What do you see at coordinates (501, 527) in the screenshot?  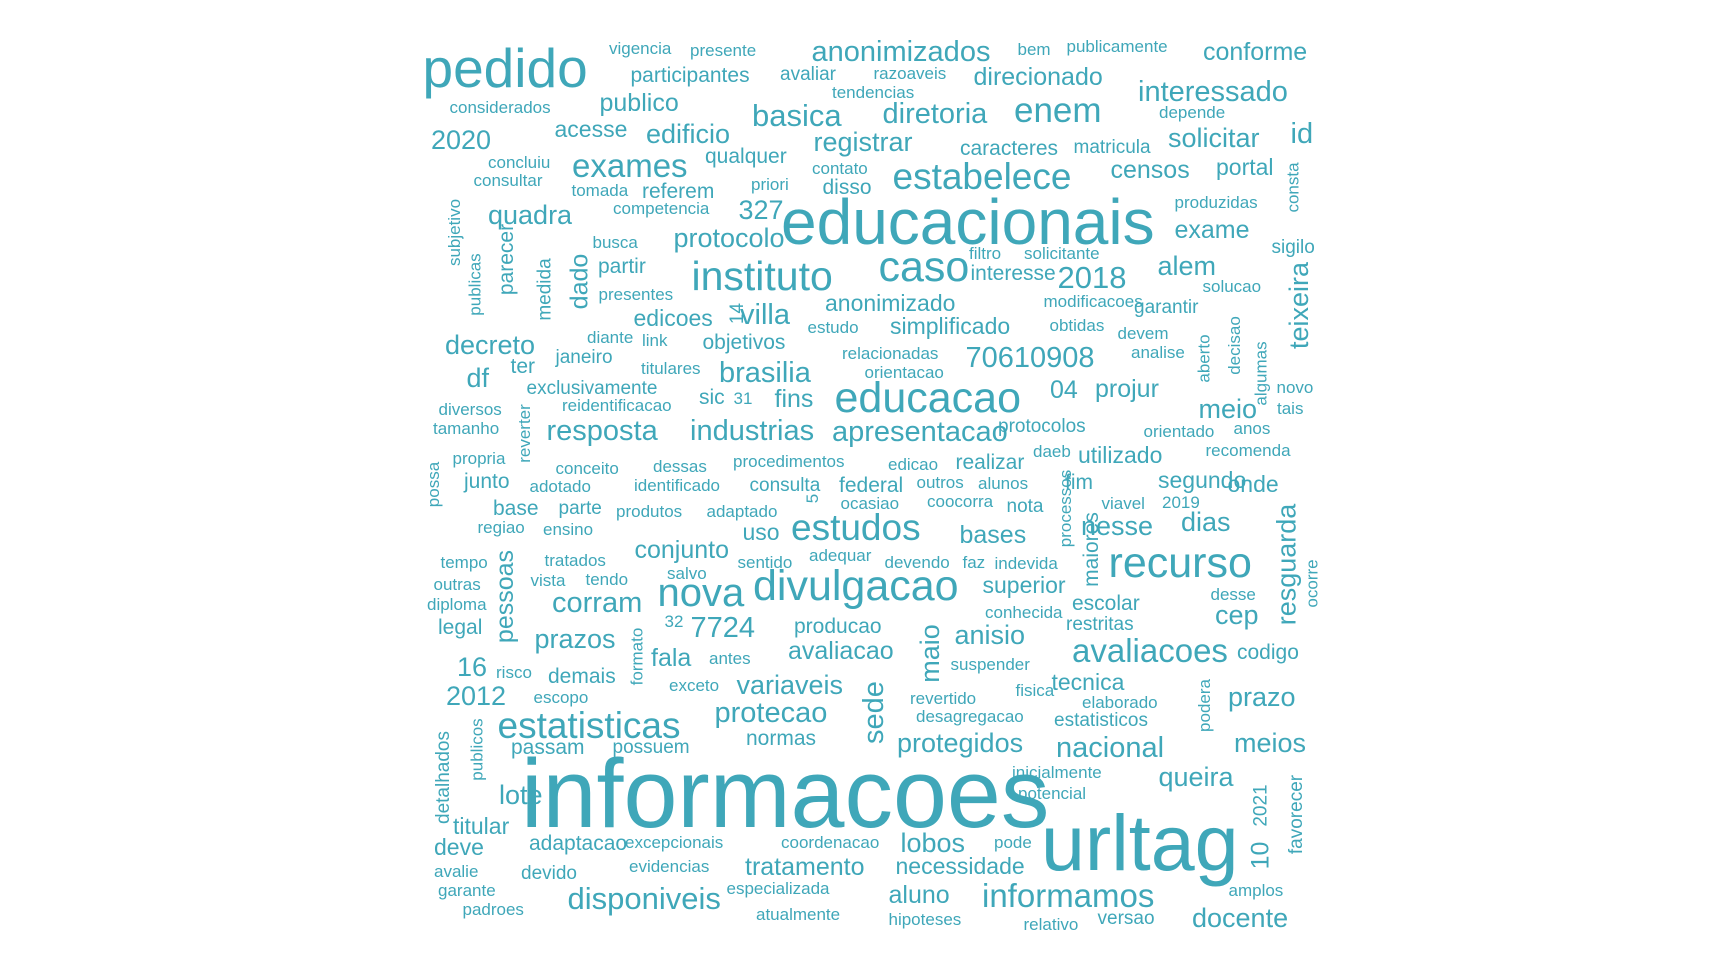 I see `word-regiao: regiao` at bounding box center [501, 527].